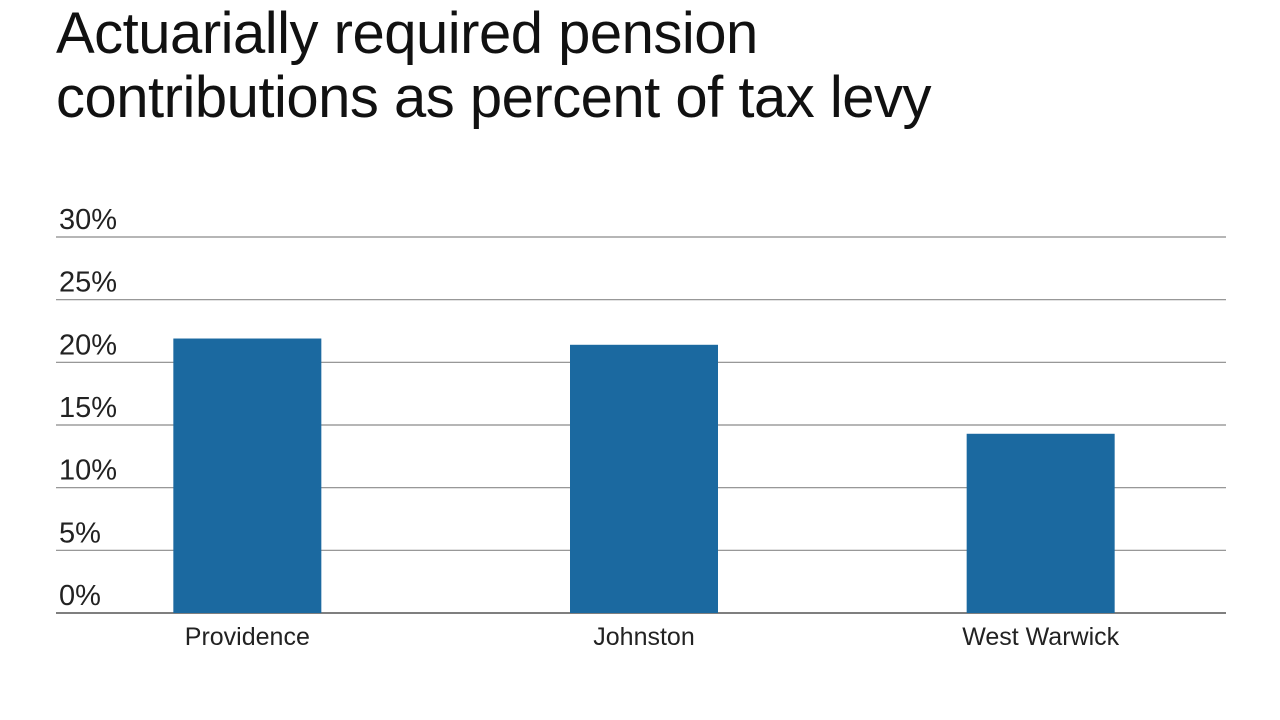 The height and width of the screenshot is (720, 1280). What do you see at coordinates (494, 97) in the screenshot?
I see `chart-title-line-2: contributions as percent of tax levy` at bounding box center [494, 97].